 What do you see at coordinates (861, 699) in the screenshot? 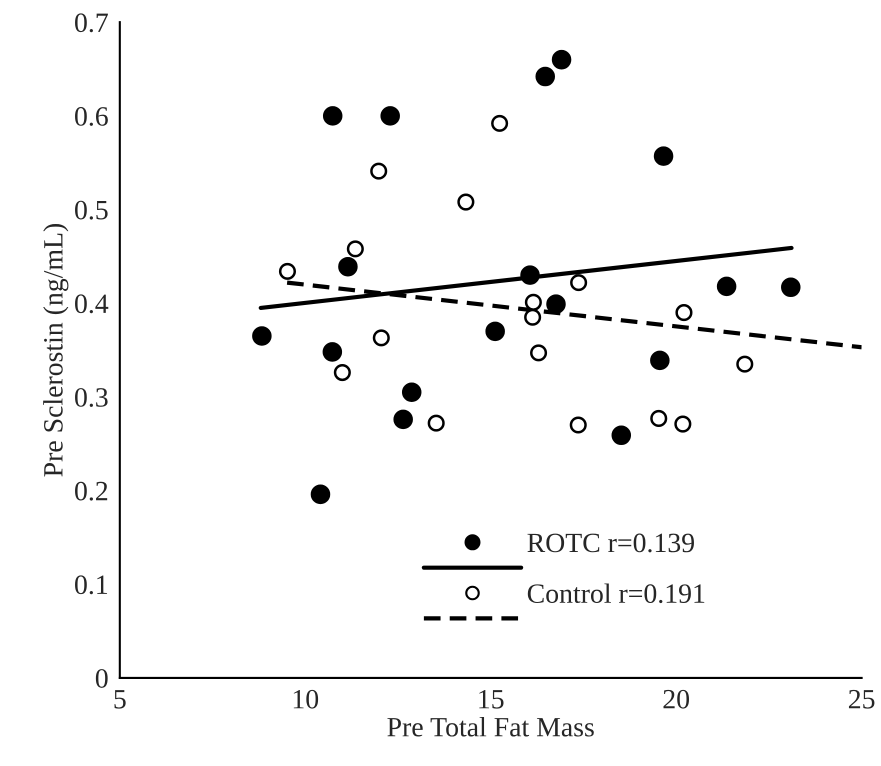
I see `x-tick-label: 25` at bounding box center [861, 699].